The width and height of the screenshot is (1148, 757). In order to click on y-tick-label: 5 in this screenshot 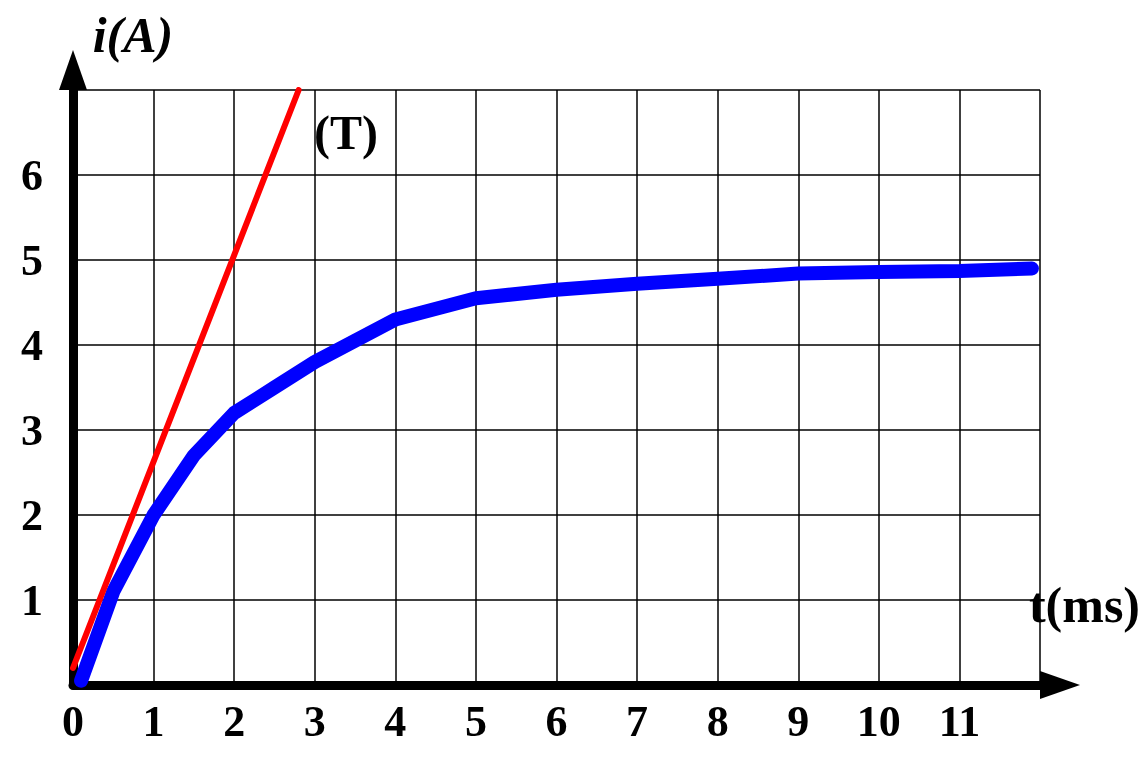, I will do `click(32, 260)`.